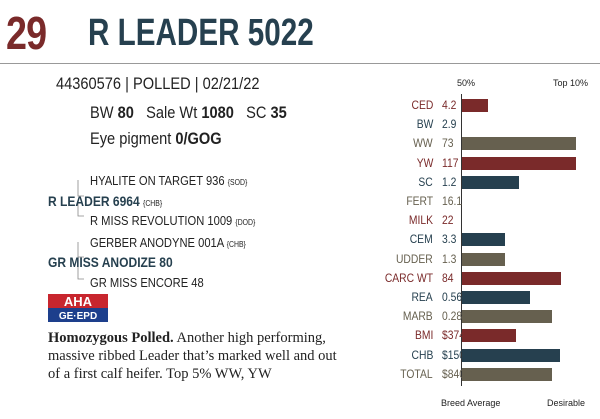 The image size is (600, 419). What do you see at coordinates (422, 354) in the screenshot?
I see `epd-label-chb: CHB` at bounding box center [422, 354].